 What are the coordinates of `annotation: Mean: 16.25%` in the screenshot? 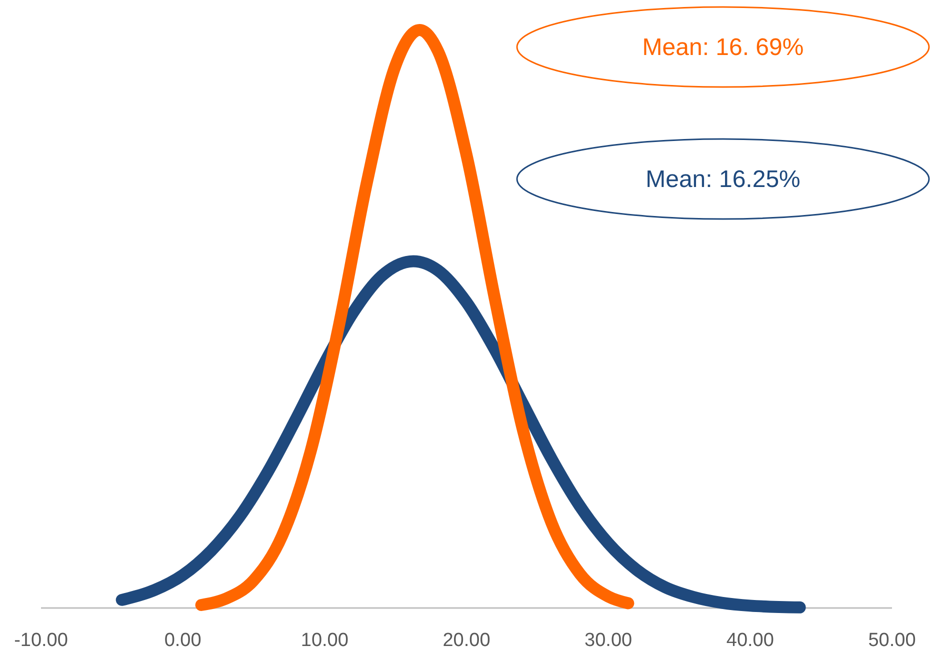 It's located at (723, 179).